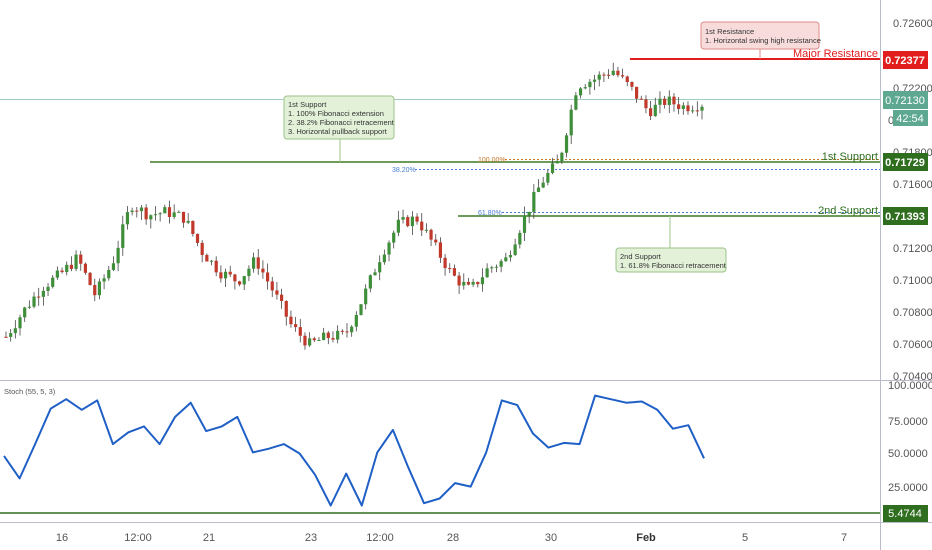 Image resolution: width=932 pixels, height=550 pixels. I want to click on major-resistance-text: Major Resistance, so click(835, 54).